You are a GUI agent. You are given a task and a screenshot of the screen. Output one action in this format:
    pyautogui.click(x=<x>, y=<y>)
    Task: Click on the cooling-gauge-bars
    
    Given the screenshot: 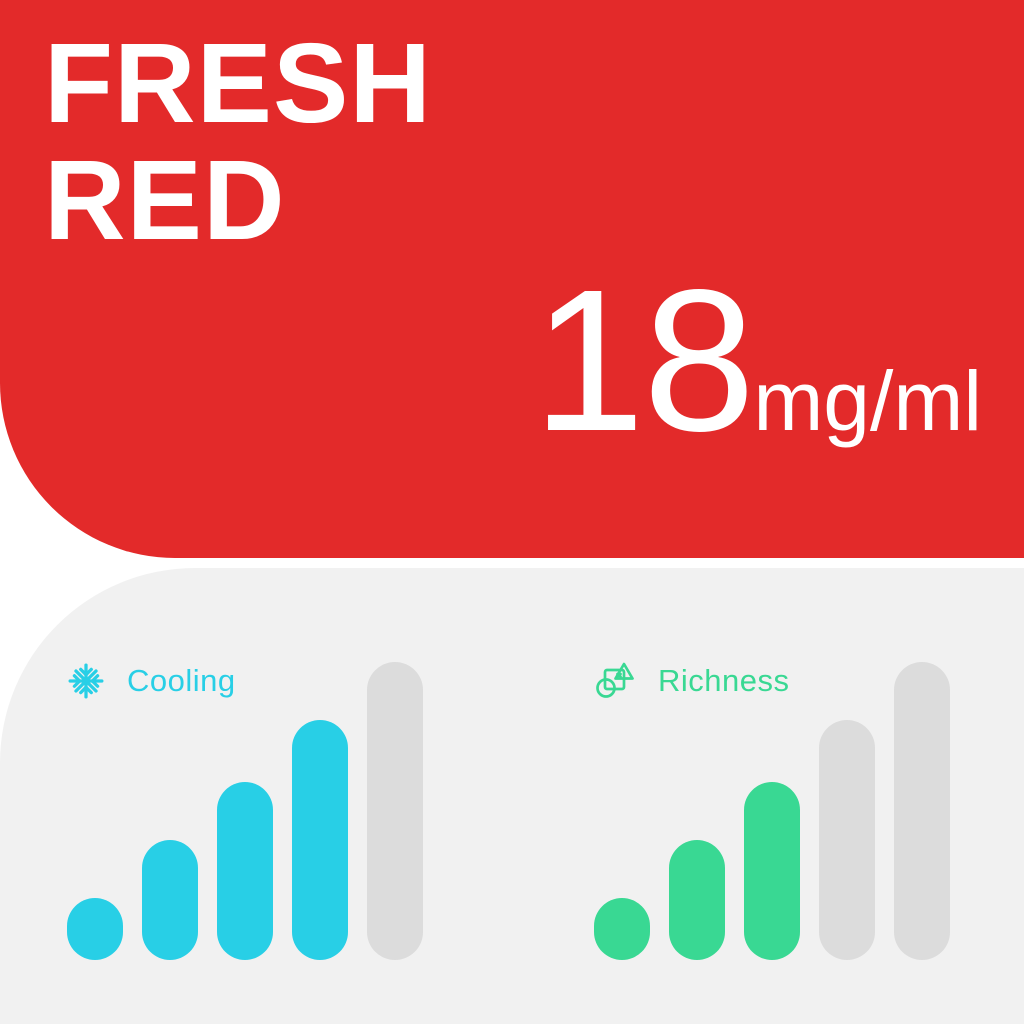 What is the action you would take?
    pyautogui.click(x=245, y=811)
    